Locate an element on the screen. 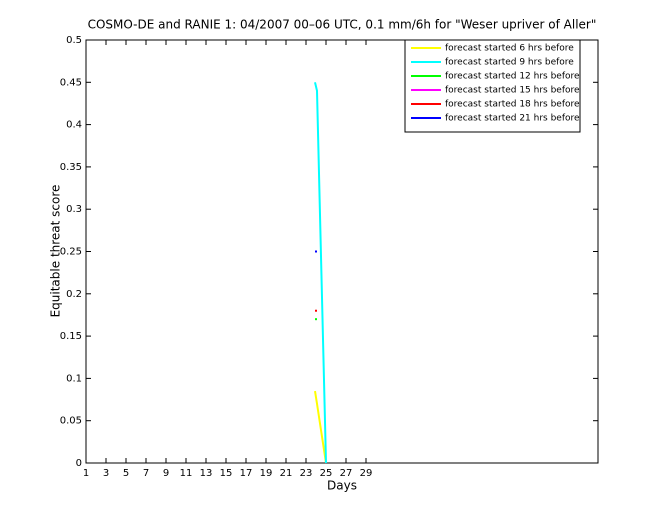  x-tick-label: 17 is located at coordinates (246, 473).